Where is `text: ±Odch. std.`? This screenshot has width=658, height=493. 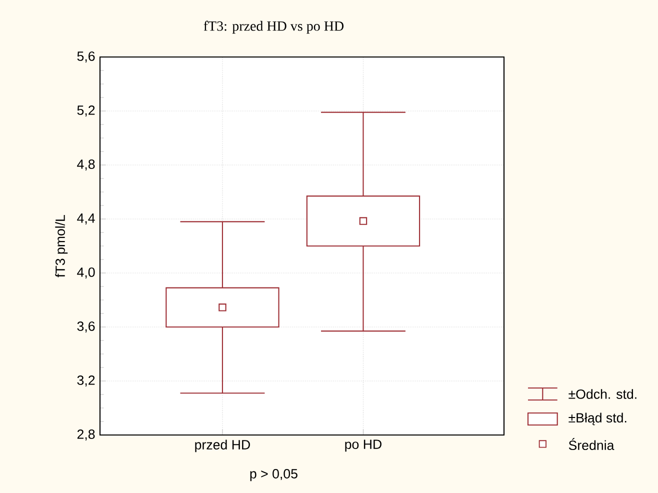 text: ±Odch. std. is located at coordinates (602, 394).